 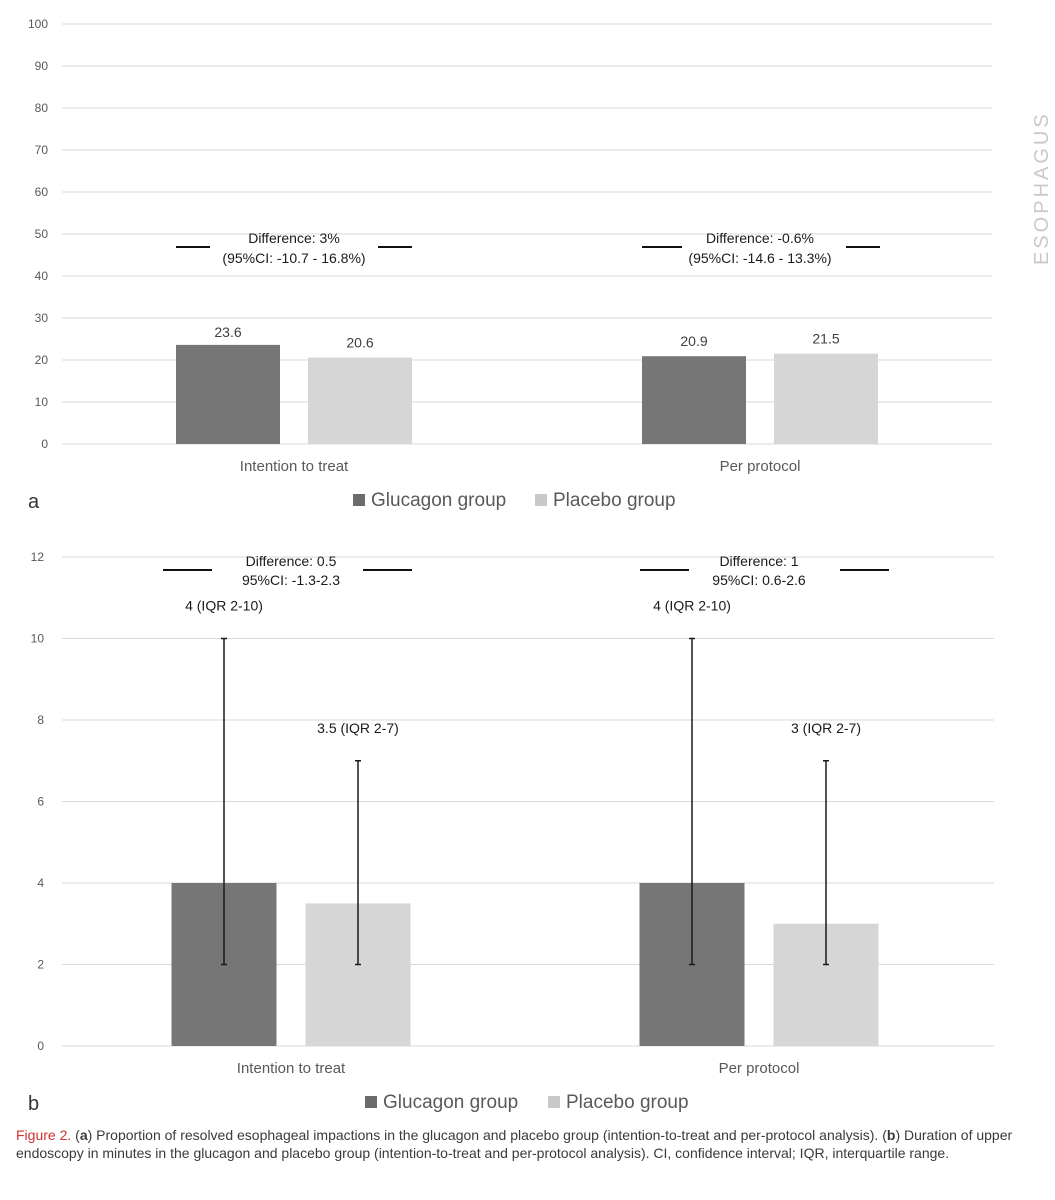 I want to click on ci-label: 95%CI: 0.6-2.6, so click(x=759, y=580).